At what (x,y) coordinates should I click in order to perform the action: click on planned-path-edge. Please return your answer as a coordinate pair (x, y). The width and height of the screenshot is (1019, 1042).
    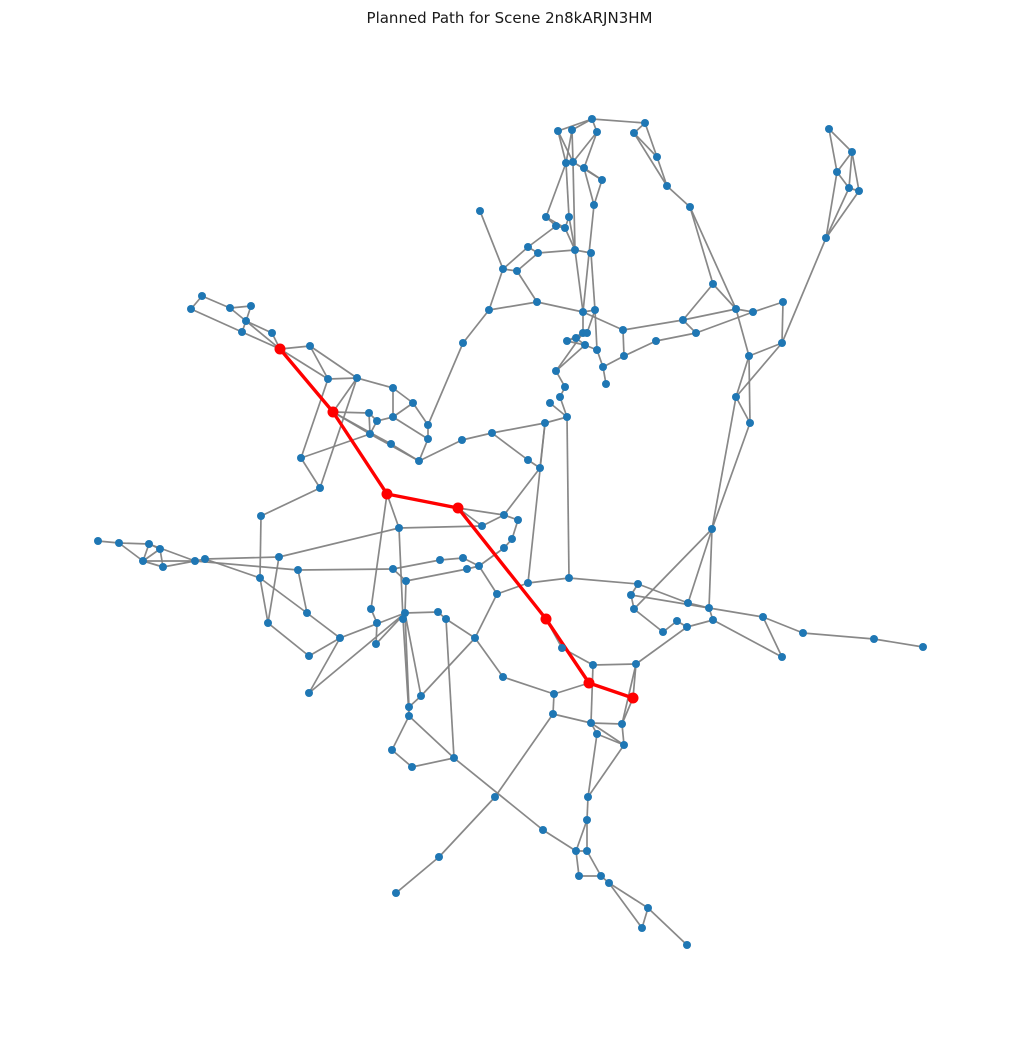
    Looking at the image, I should click on (360, 453).